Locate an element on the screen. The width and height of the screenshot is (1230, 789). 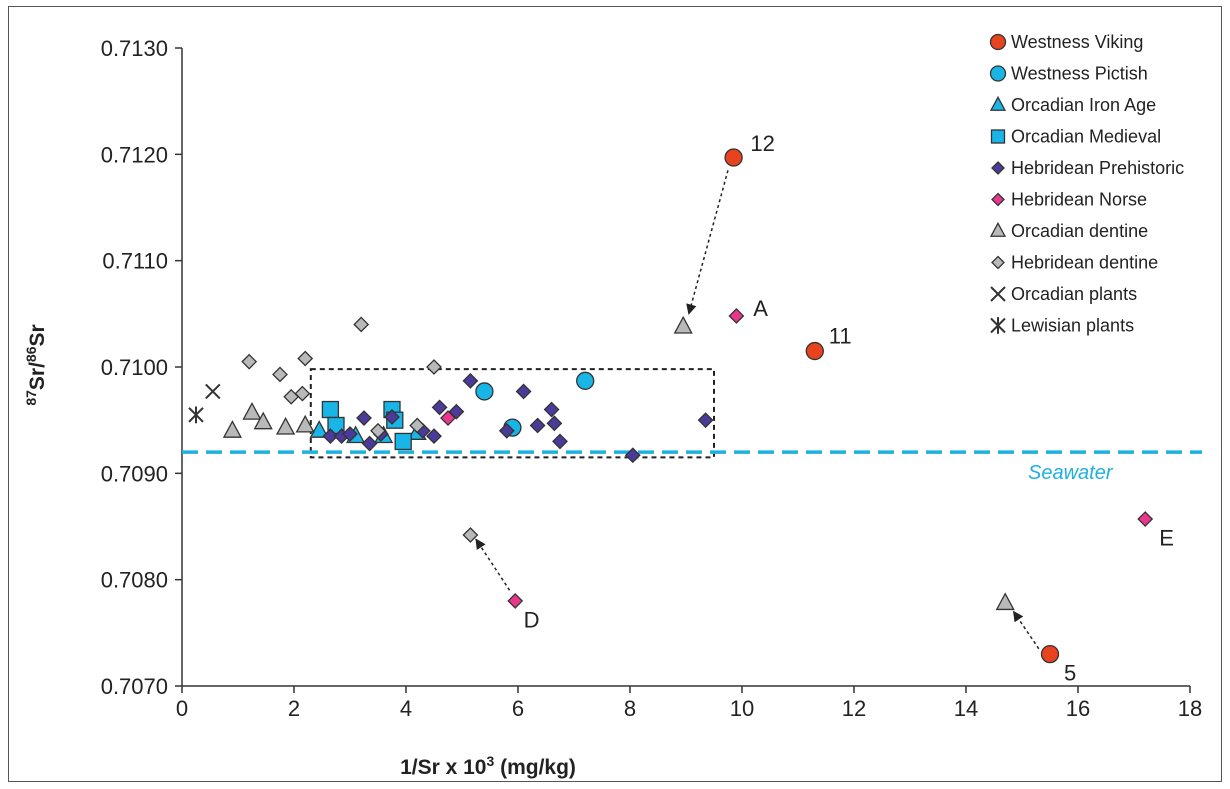
dashed-box is located at coordinates (512, 413).